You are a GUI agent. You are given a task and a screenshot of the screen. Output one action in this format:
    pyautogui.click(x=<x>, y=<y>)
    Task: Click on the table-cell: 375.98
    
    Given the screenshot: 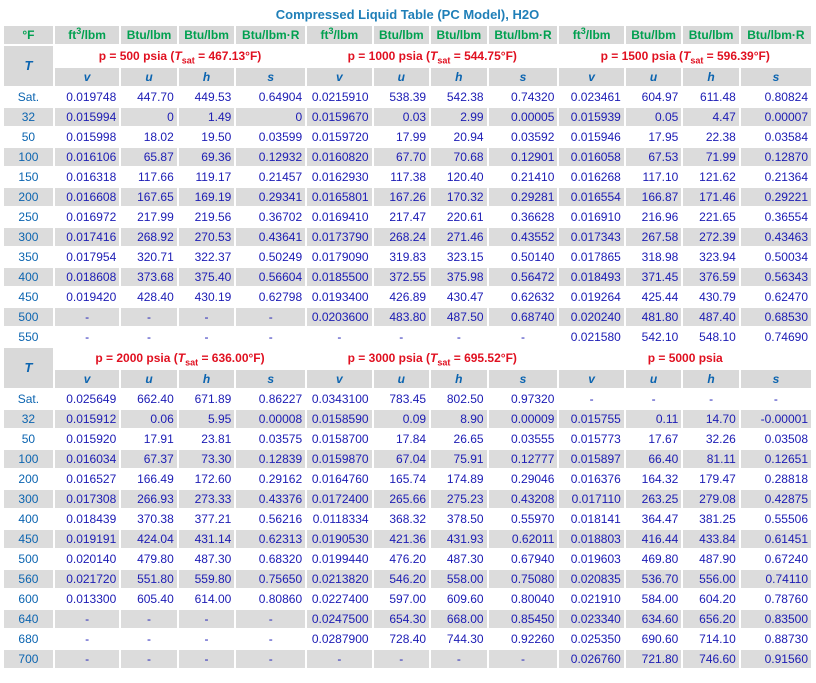 What is the action you would take?
    pyautogui.click(x=459, y=277)
    